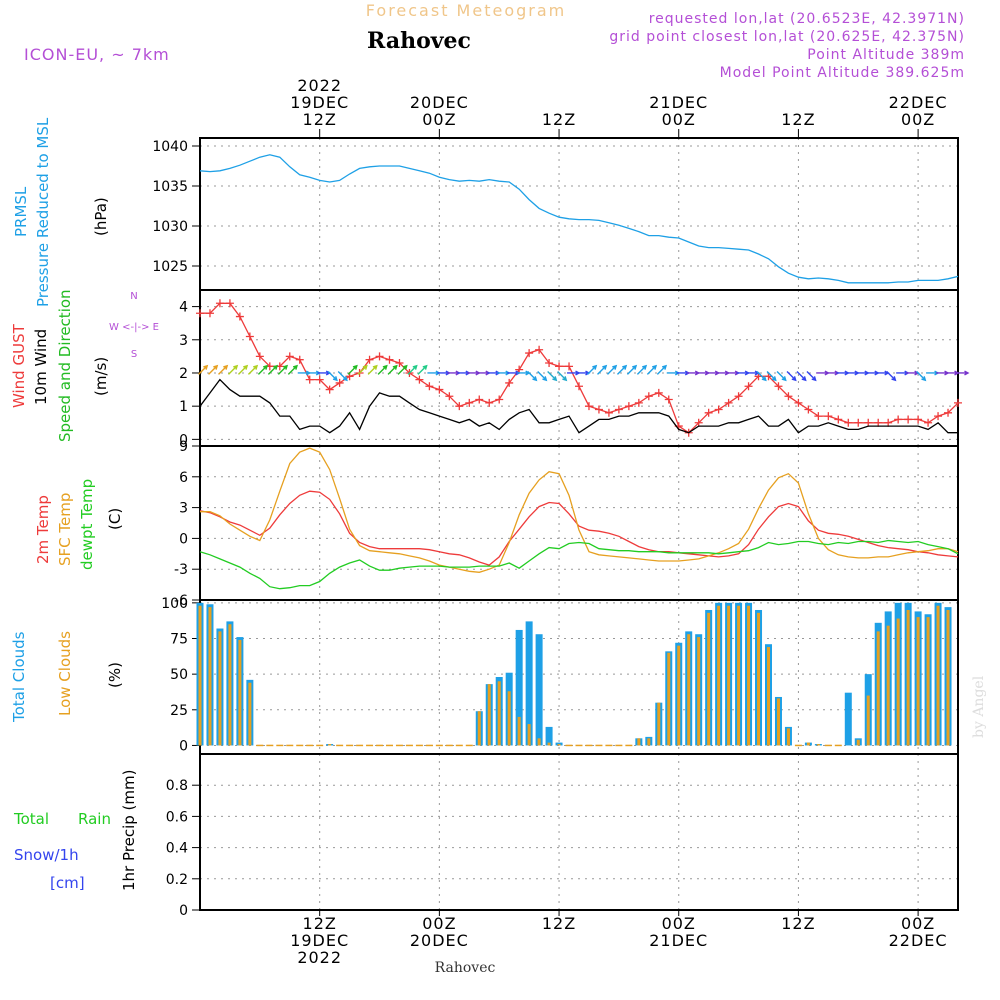 The width and height of the screenshot is (1000, 1000). Describe the element at coordinates (177, 880) in the screenshot. I see `precip-ytick-label: 0.2` at that location.